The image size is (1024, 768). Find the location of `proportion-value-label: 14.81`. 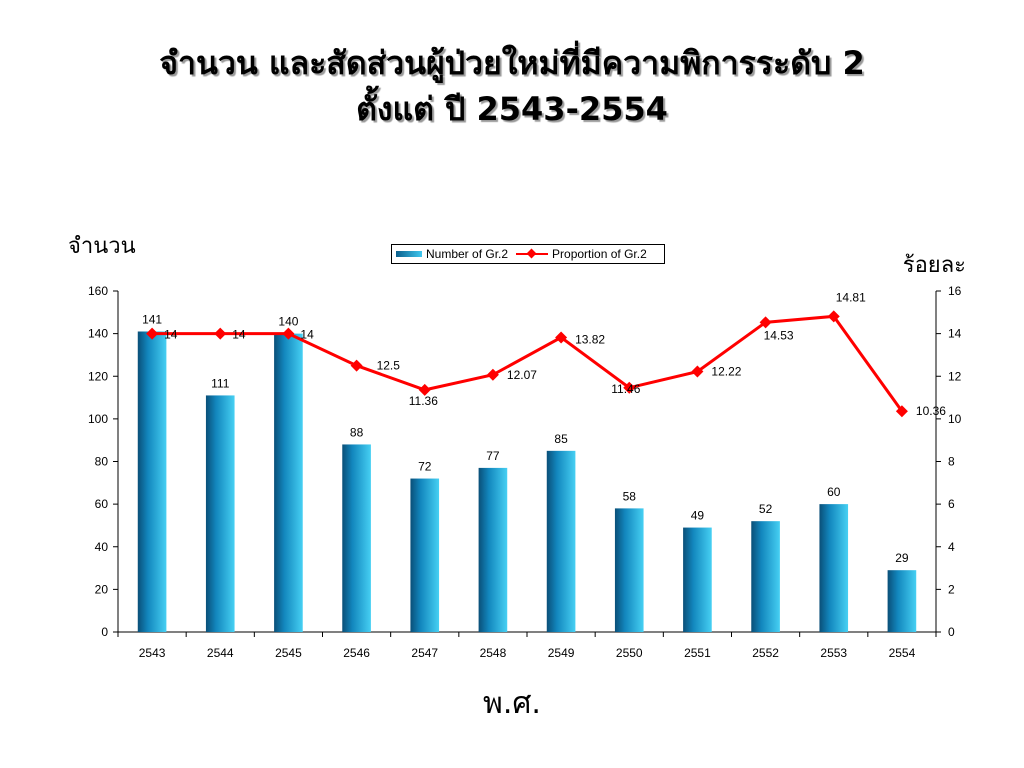

proportion-value-label: 14.81 is located at coordinates (851, 297).